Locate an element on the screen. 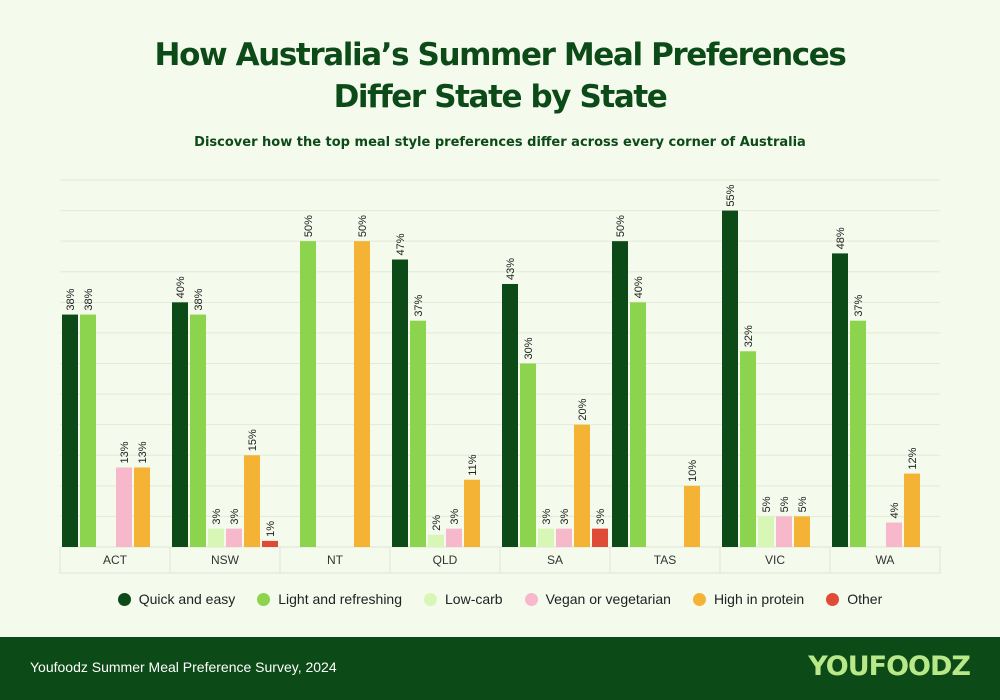 The height and width of the screenshot is (700, 1000). legend-label: Other is located at coordinates (865, 599).